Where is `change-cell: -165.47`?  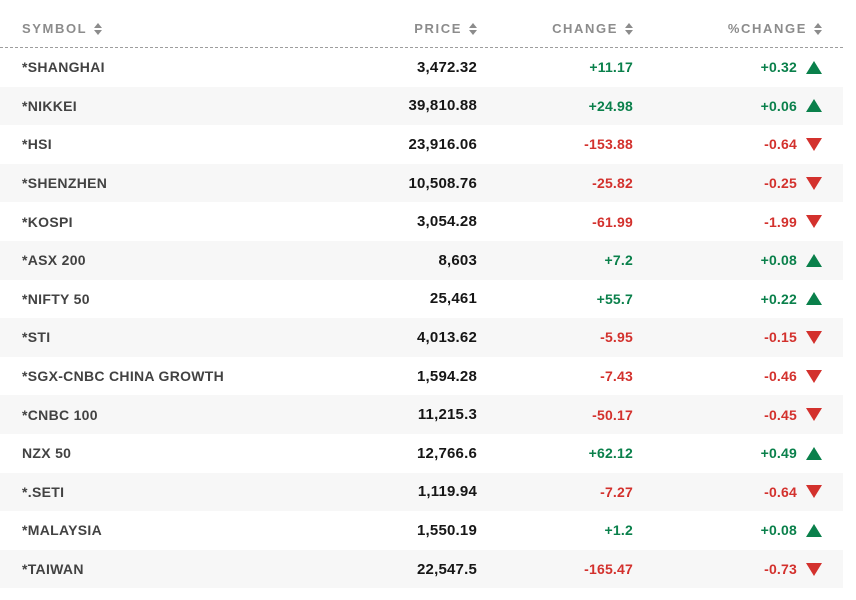
change-cell: -165.47 is located at coordinates (608, 569).